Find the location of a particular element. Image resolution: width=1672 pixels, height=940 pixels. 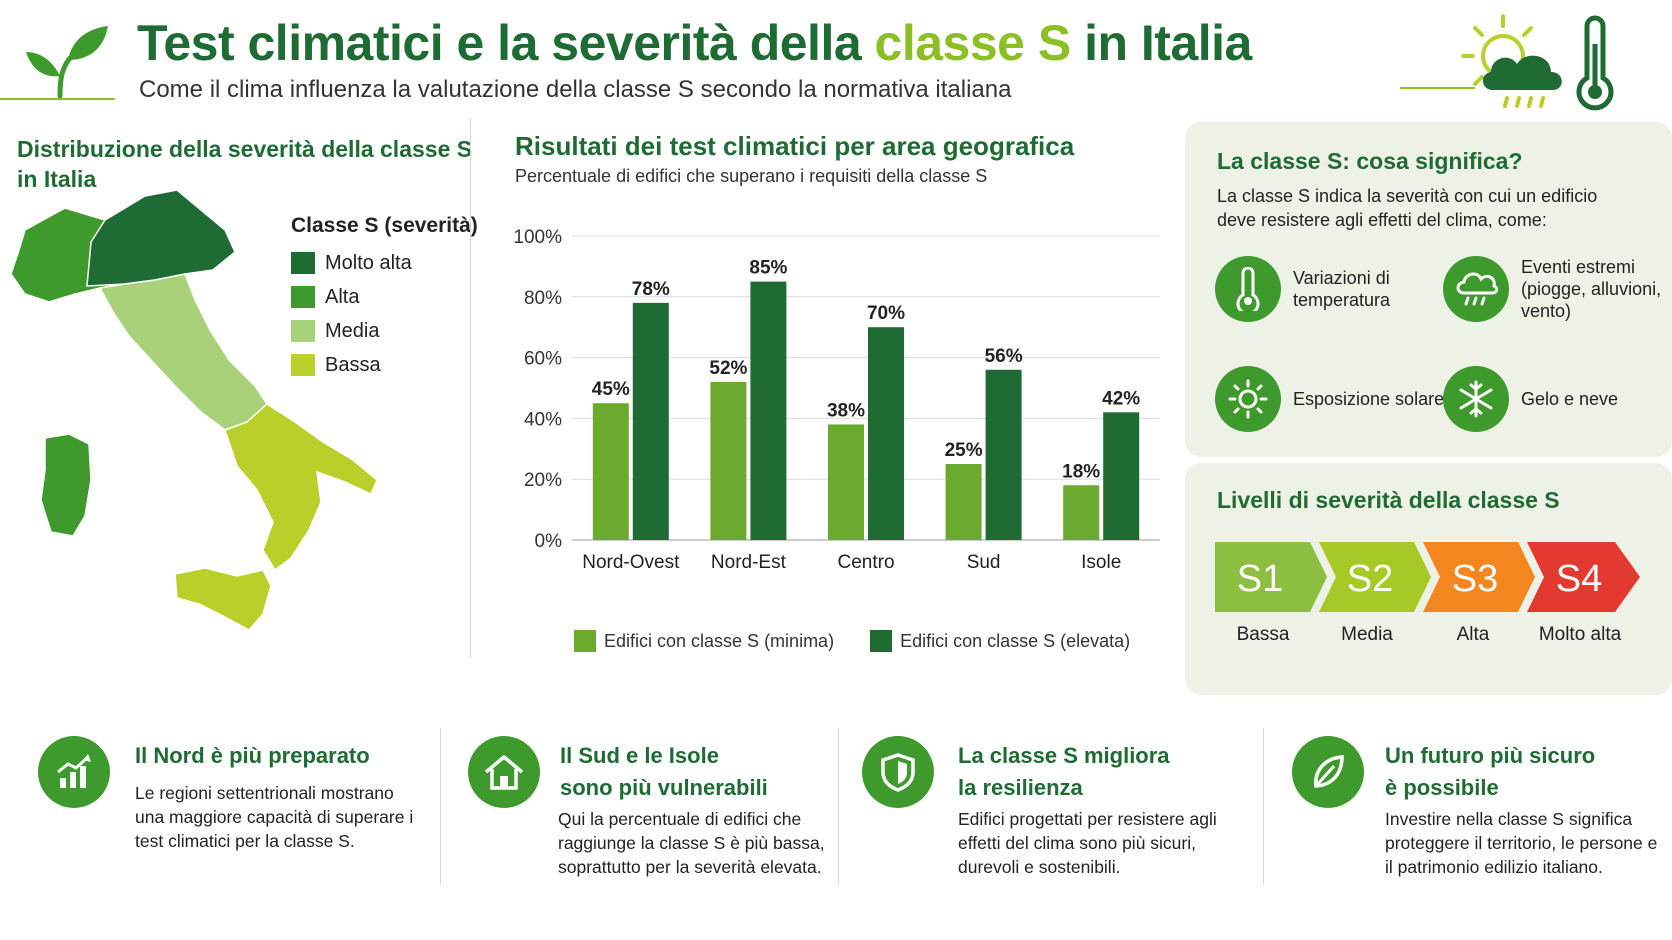

card-title-north: Il Nord è più preparato is located at coordinates (252, 755).